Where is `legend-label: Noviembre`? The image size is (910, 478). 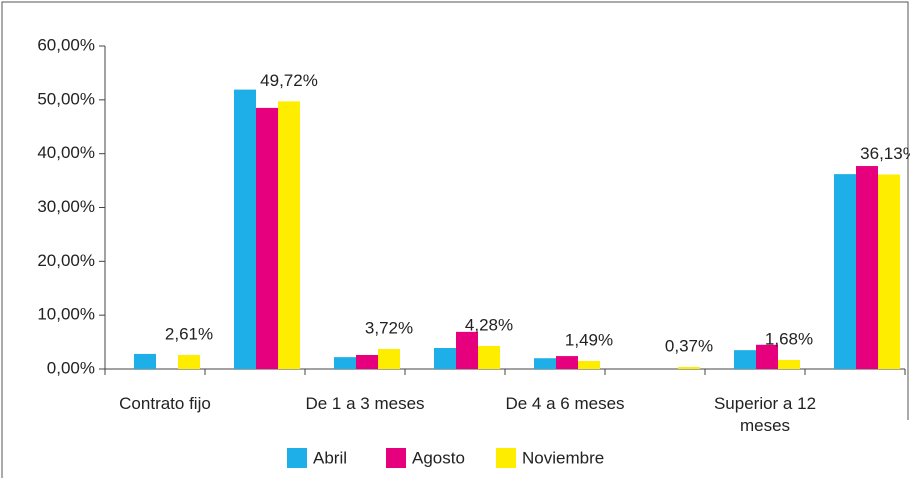
legend-label: Noviembre is located at coordinates (563, 457).